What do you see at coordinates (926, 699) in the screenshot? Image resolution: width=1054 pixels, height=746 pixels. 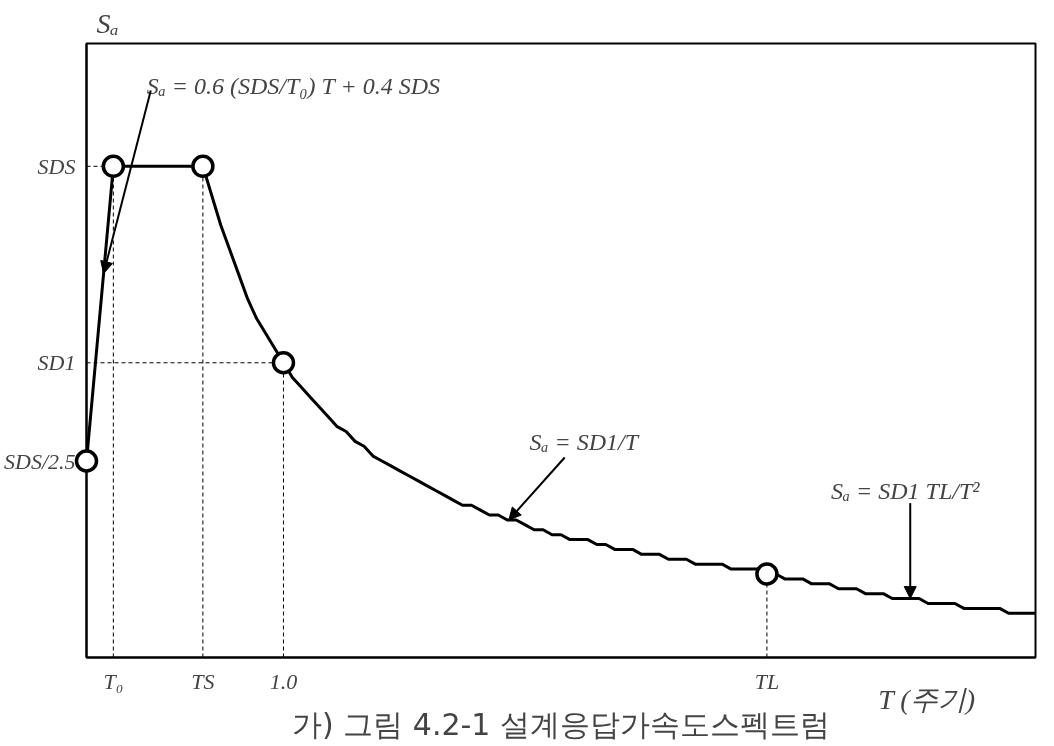 I see `x-axis-title: T (주기)` at bounding box center [926, 699].